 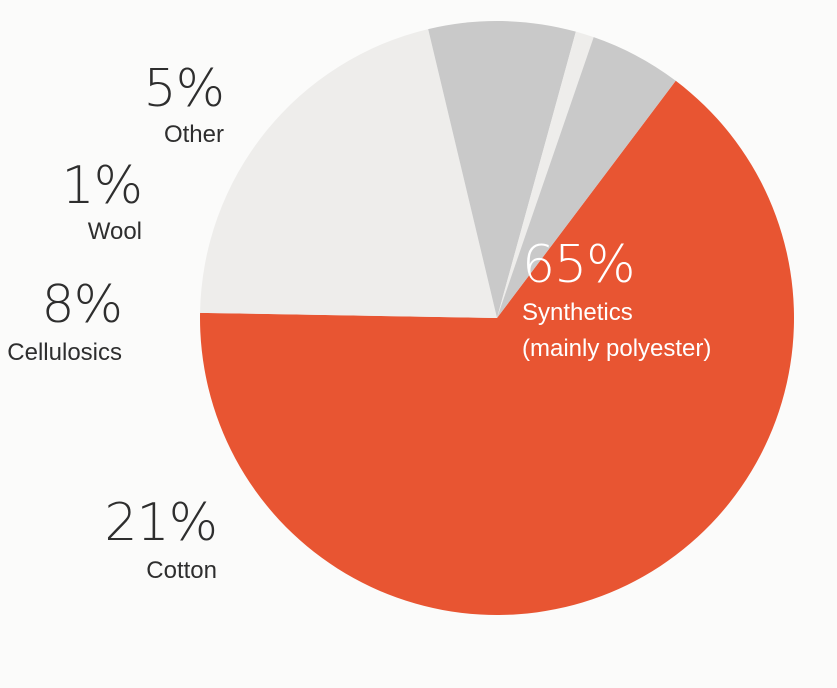 I want to click on category-label-other: Other, so click(x=194, y=134).